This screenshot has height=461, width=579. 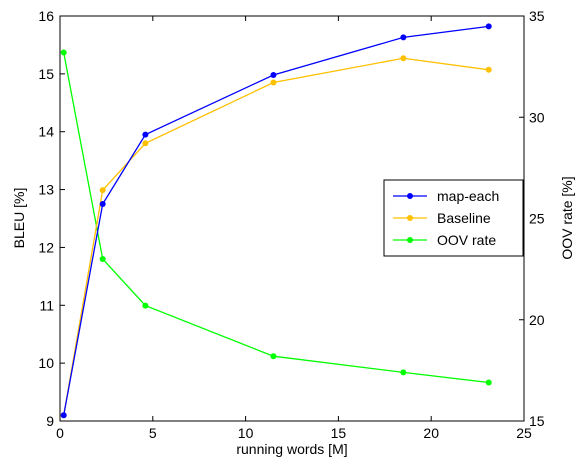 I want to click on y-left-tick-label: 12, so click(x=46, y=247).